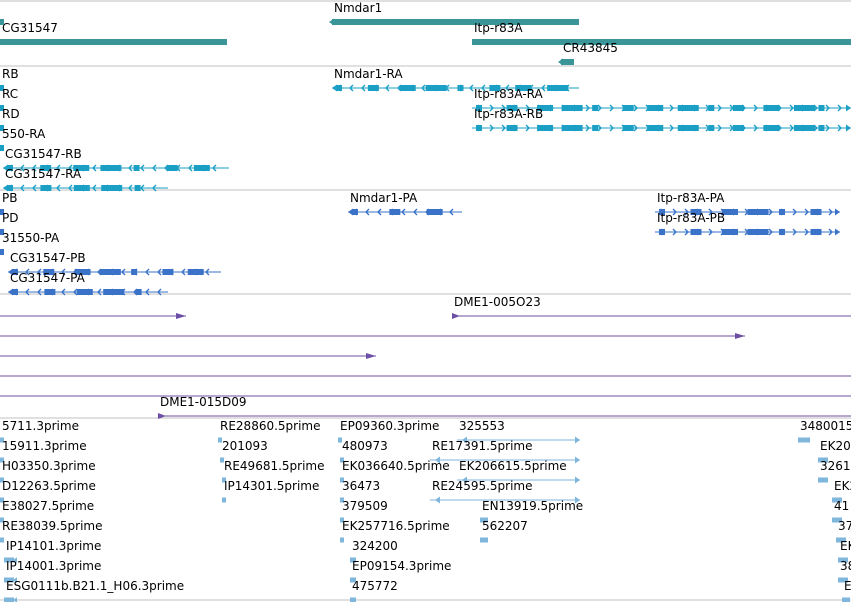 Image resolution: width=851 pixels, height=602 pixels. Describe the element at coordinates (531, 511) in the screenshot. I see `est-alignments-feature: EN13919.5prime` at that location.